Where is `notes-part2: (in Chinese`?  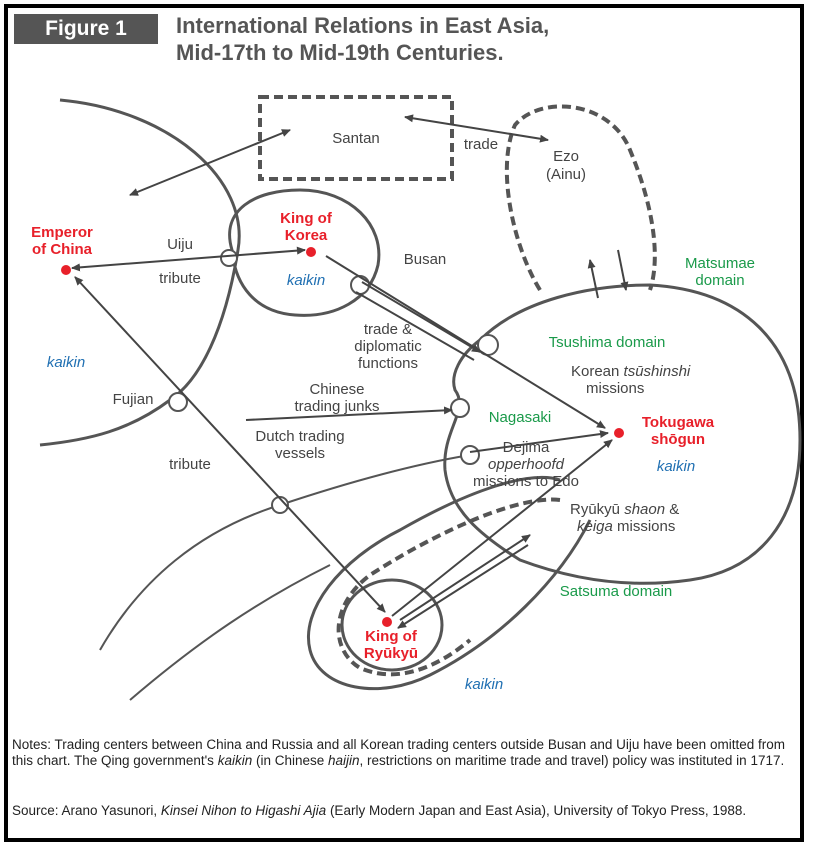 notes-part2: (in Chinese is located at coordinates (290, 760).